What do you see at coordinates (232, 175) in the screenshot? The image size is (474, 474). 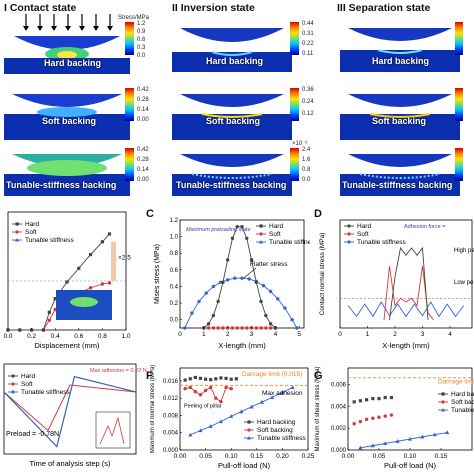 I see `simulation-inversion-tunable` at bounding box center [232, 175].